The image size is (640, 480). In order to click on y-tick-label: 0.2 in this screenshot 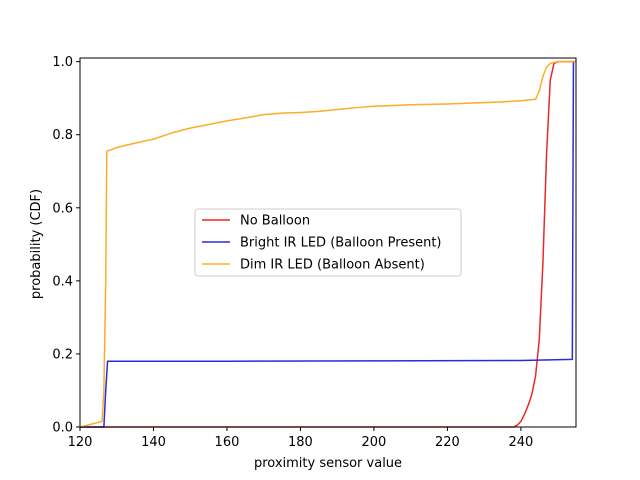, I will do `click(62, 354)`.